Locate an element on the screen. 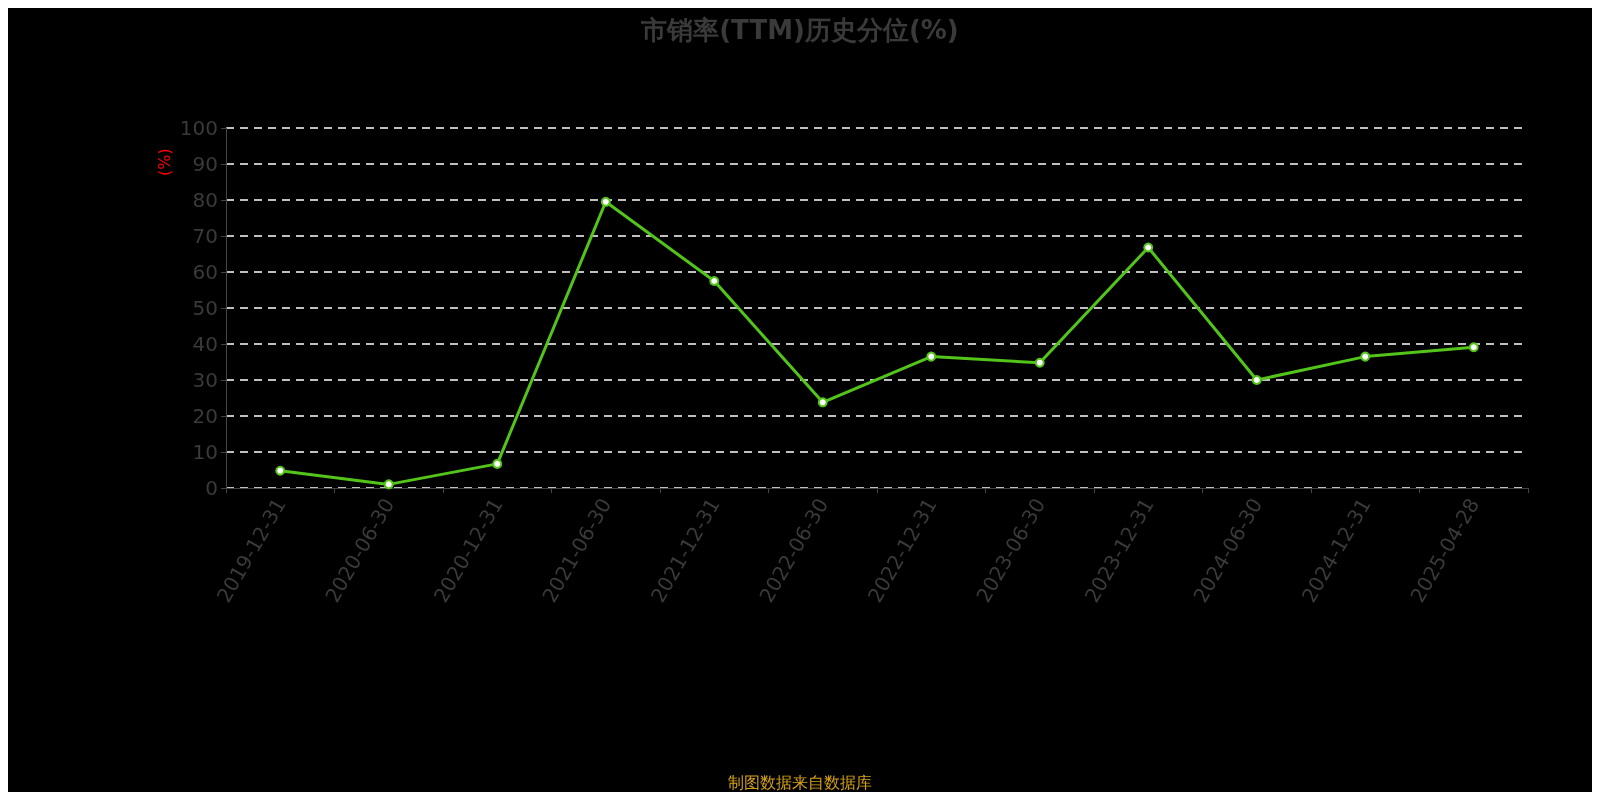  y-tick-label: 30 is located at coordinates (205, 380).